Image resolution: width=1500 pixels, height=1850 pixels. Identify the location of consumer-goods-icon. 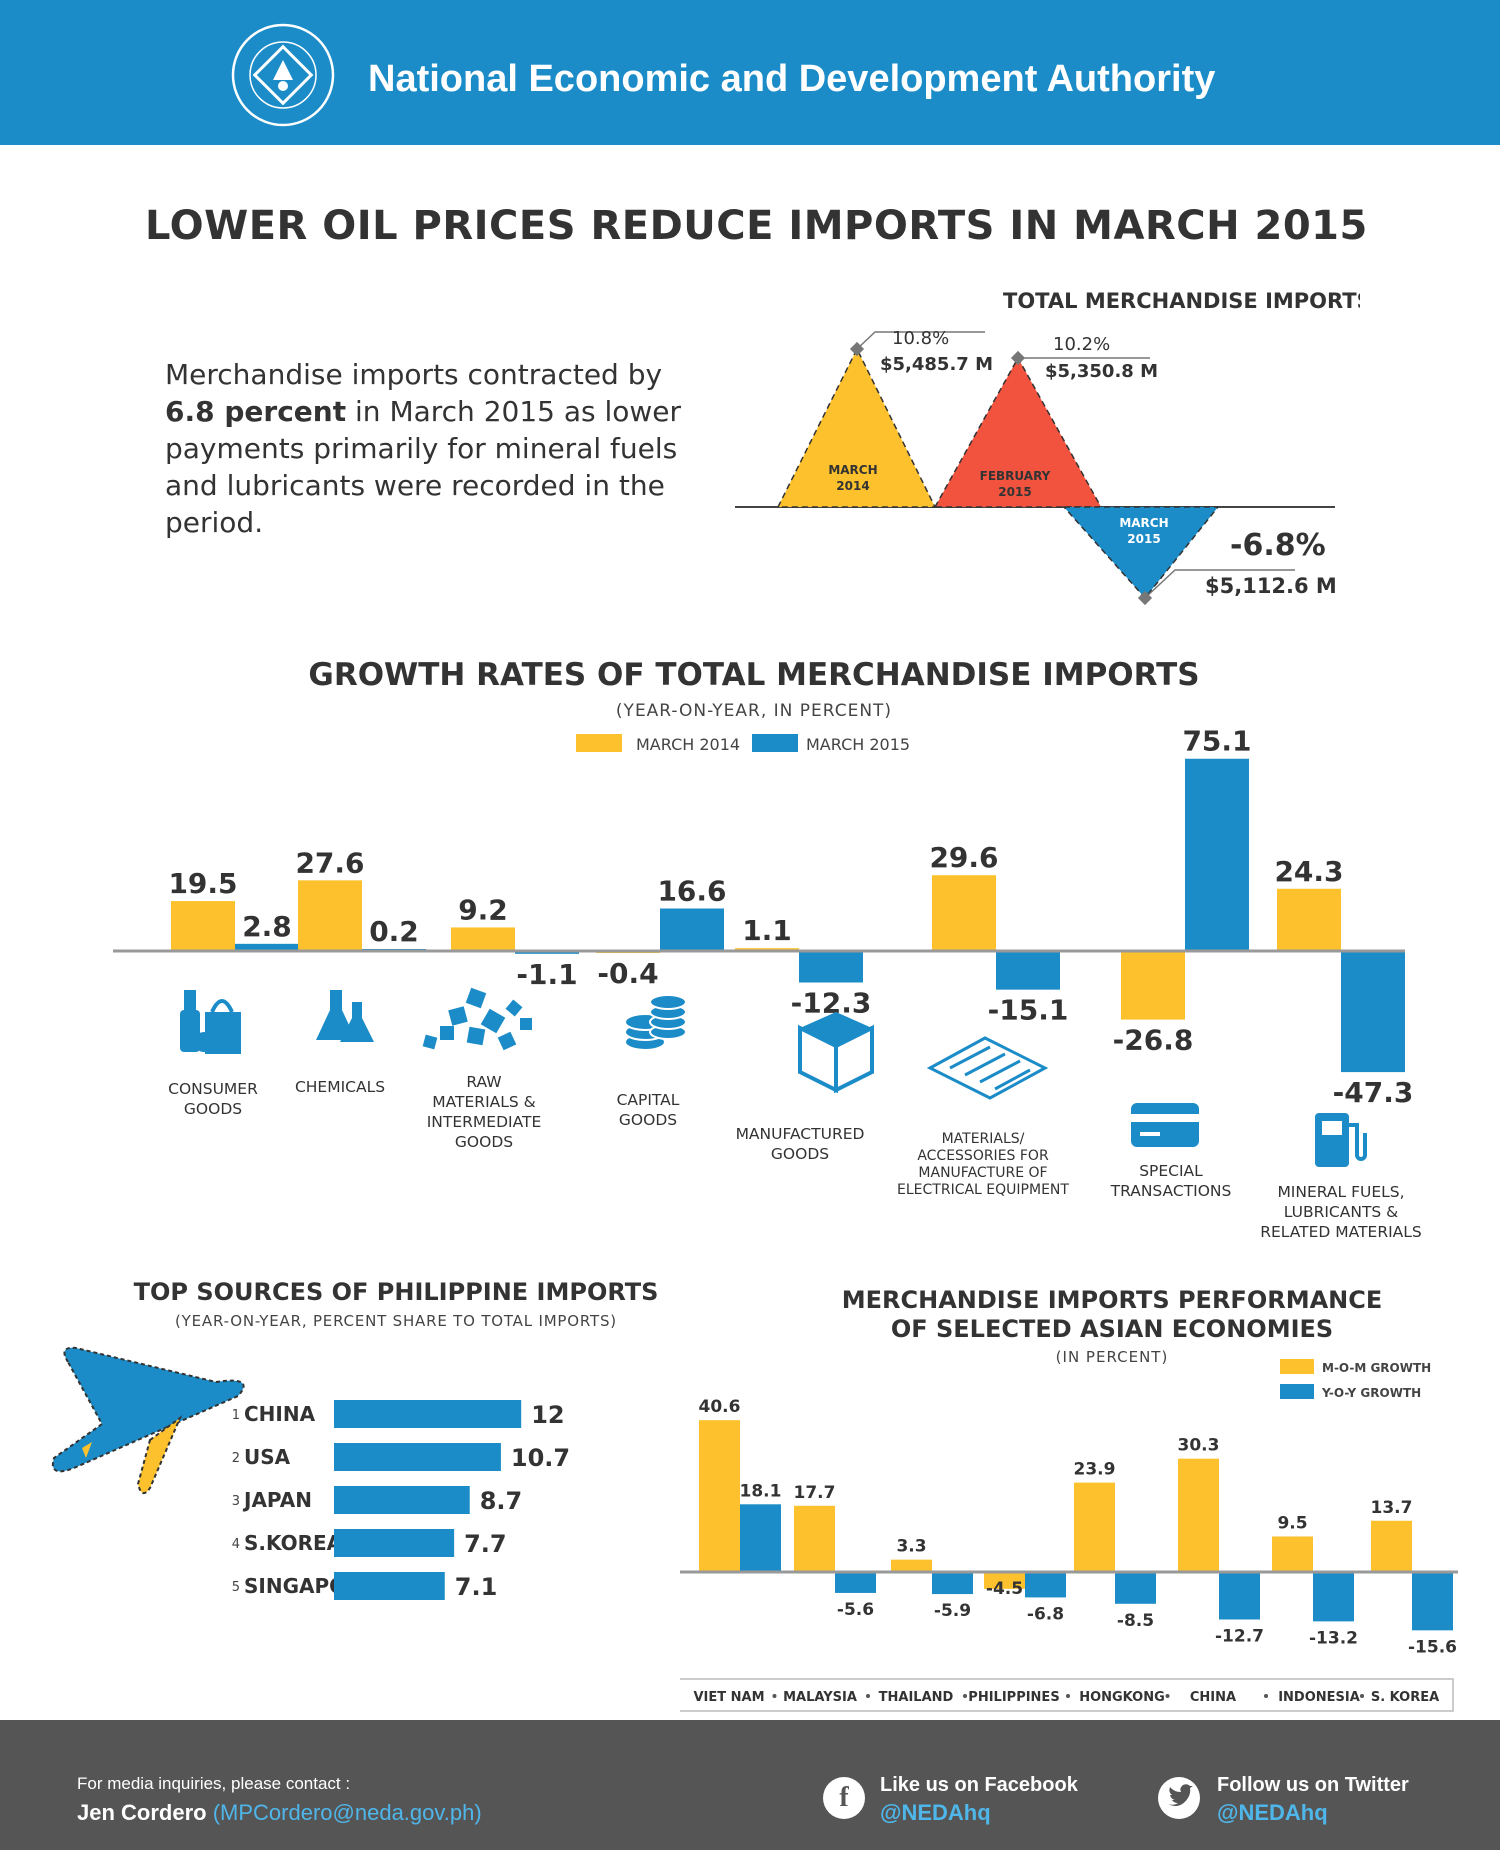
(210, 1022).